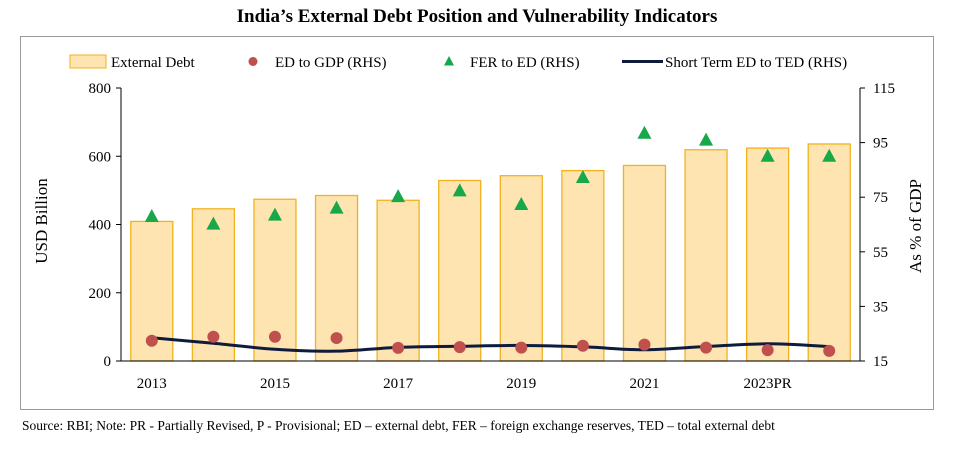 The width and height of the screenshot is (954, 452). I want to click on point-ed-to-gdp-2015, so click(274, 336).